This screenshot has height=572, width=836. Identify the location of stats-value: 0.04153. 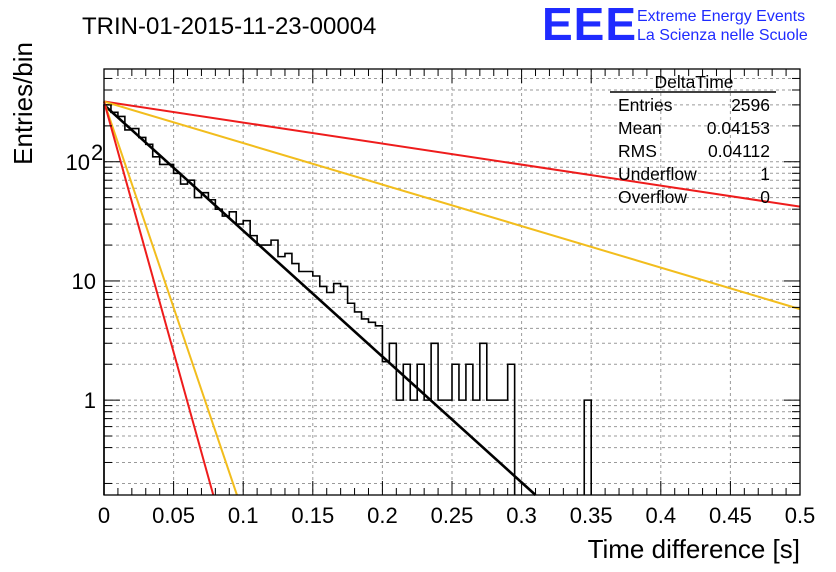
(738, 128).